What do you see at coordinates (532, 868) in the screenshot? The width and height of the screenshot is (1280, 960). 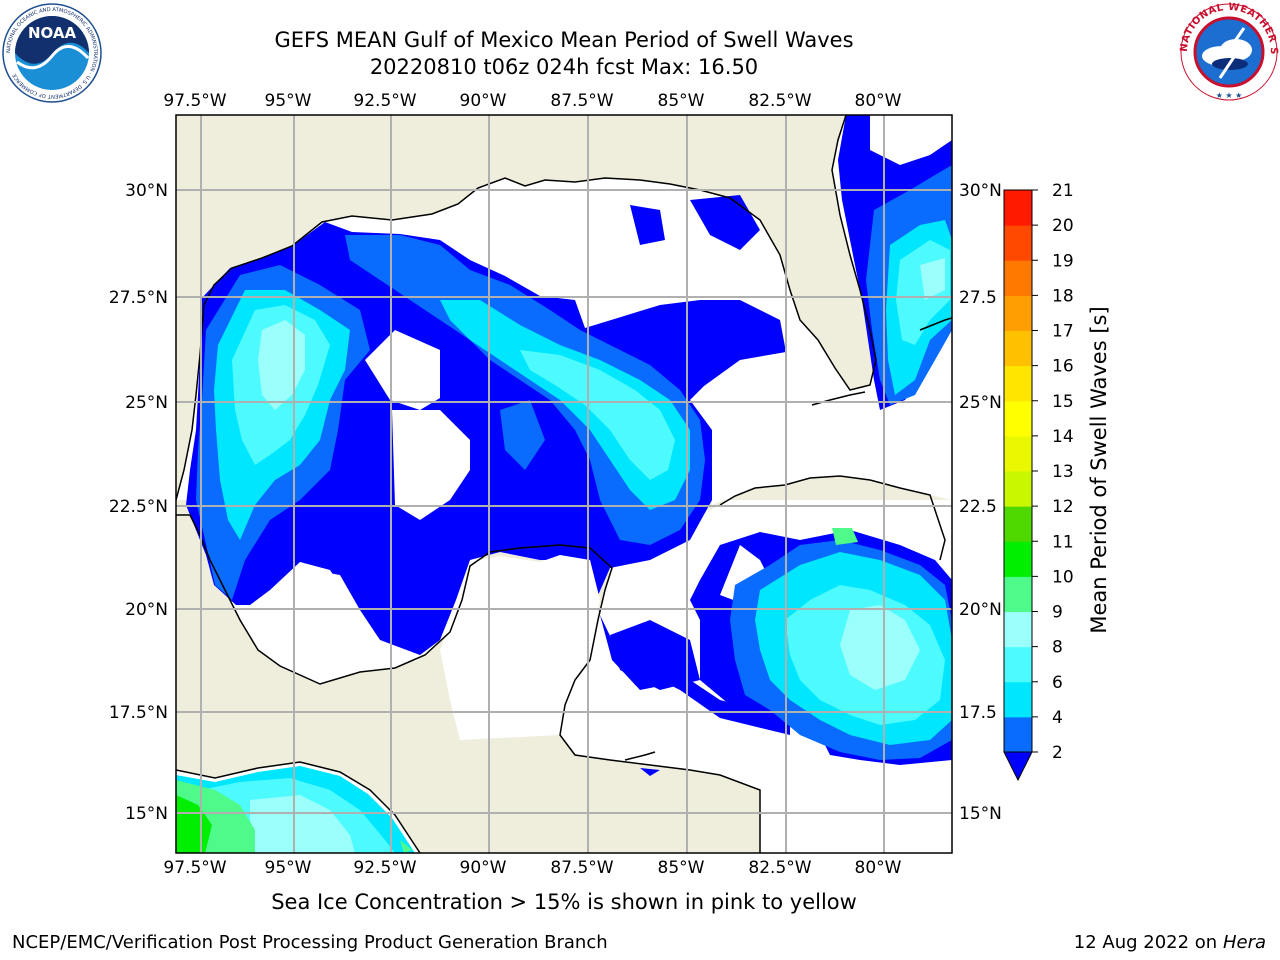 I see `lon-labels-bottom: 97.5°W 95°W 92.5°W 90°W 87.5°W 85°W 82.5°W 80°W` at bounding box center [532, 868].